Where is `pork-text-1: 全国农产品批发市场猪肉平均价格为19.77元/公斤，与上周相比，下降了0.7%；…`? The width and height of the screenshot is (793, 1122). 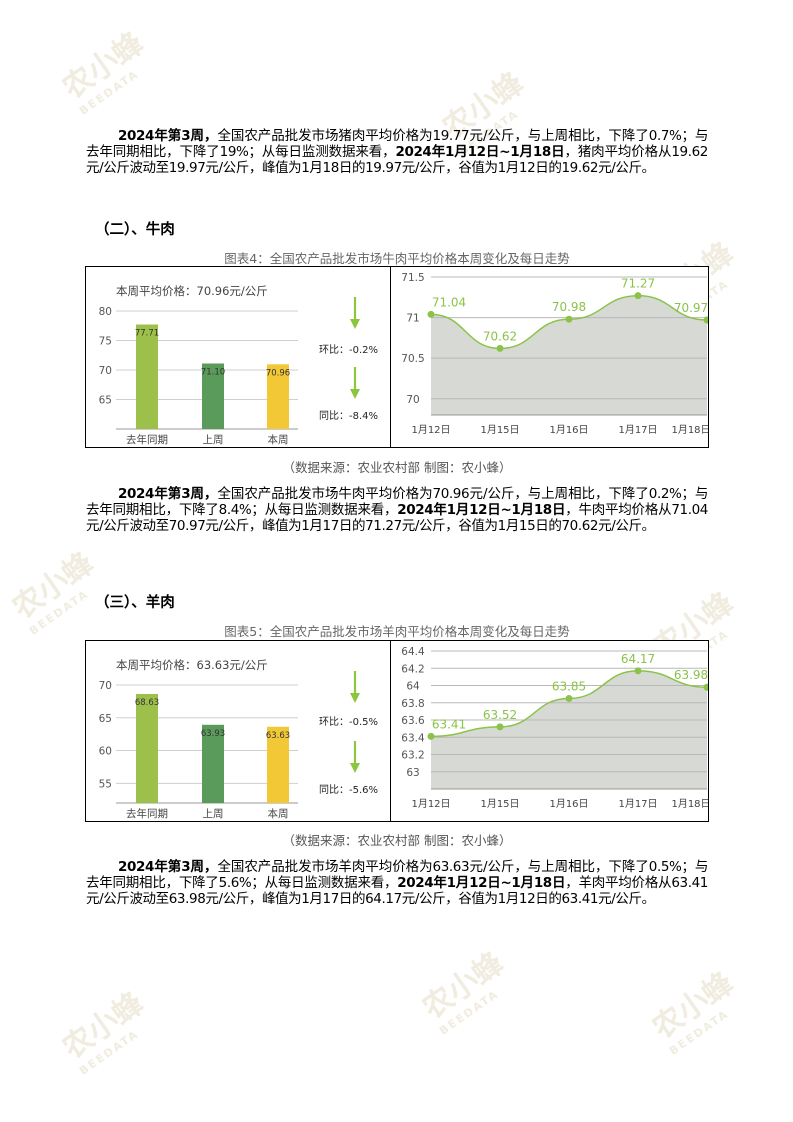
pork-text-1: 全国农产品批发市场猪肉平均价格为19.77元/公斤，与上周相比，下降了0.7%；… is located at coordinates (397, 144).